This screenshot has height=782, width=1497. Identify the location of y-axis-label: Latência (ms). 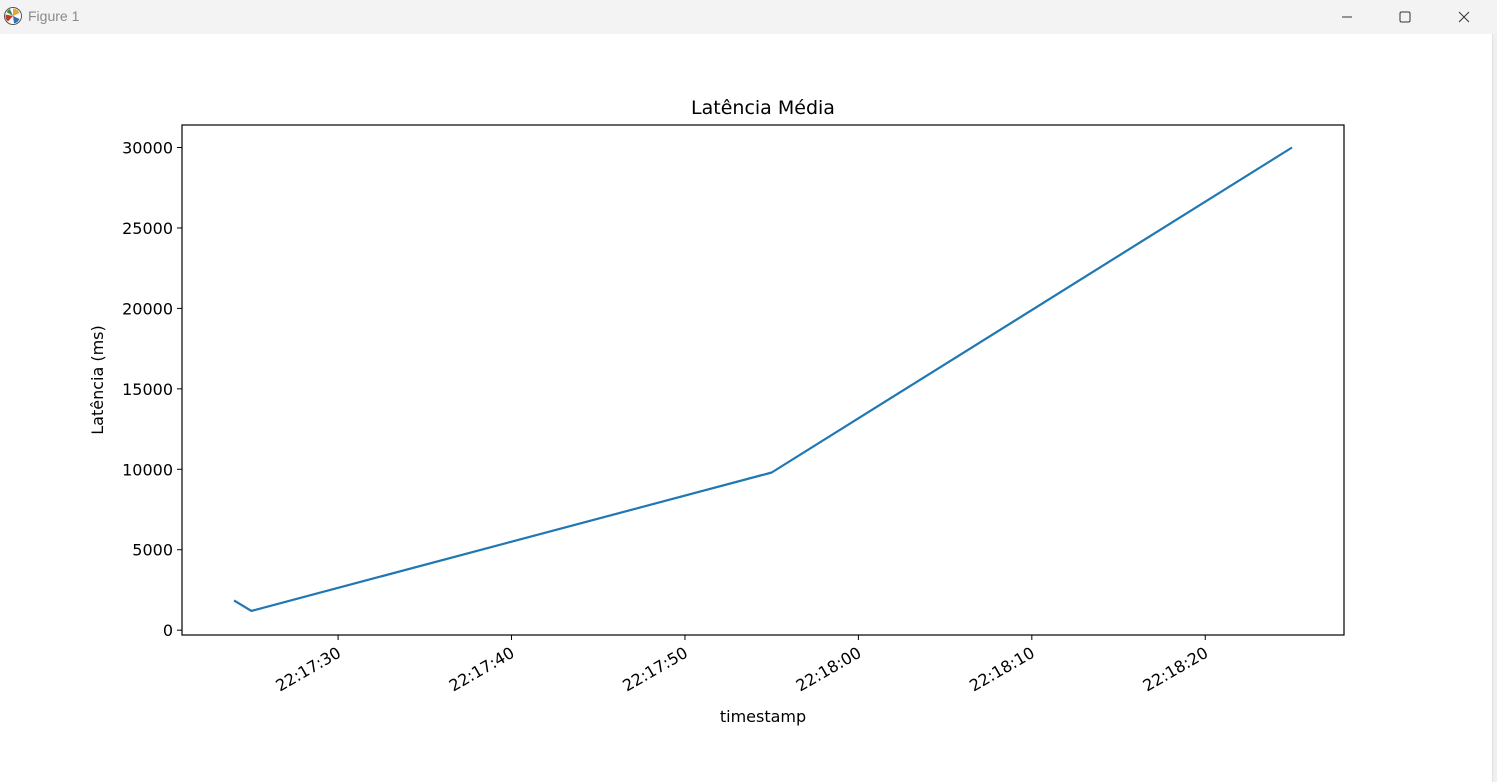
(97, 380).